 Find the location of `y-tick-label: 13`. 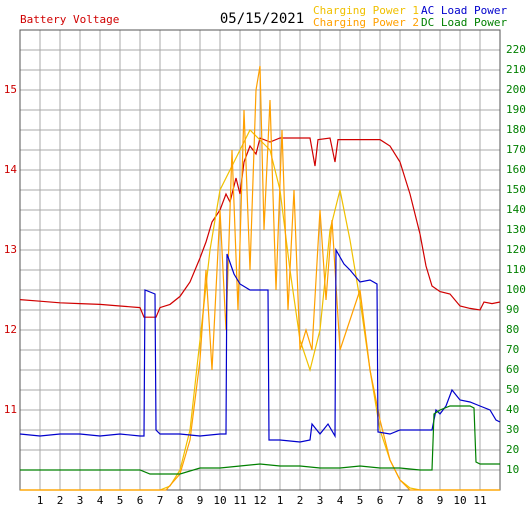

y-tick-label: 13 is located at coordinates (10, 249).